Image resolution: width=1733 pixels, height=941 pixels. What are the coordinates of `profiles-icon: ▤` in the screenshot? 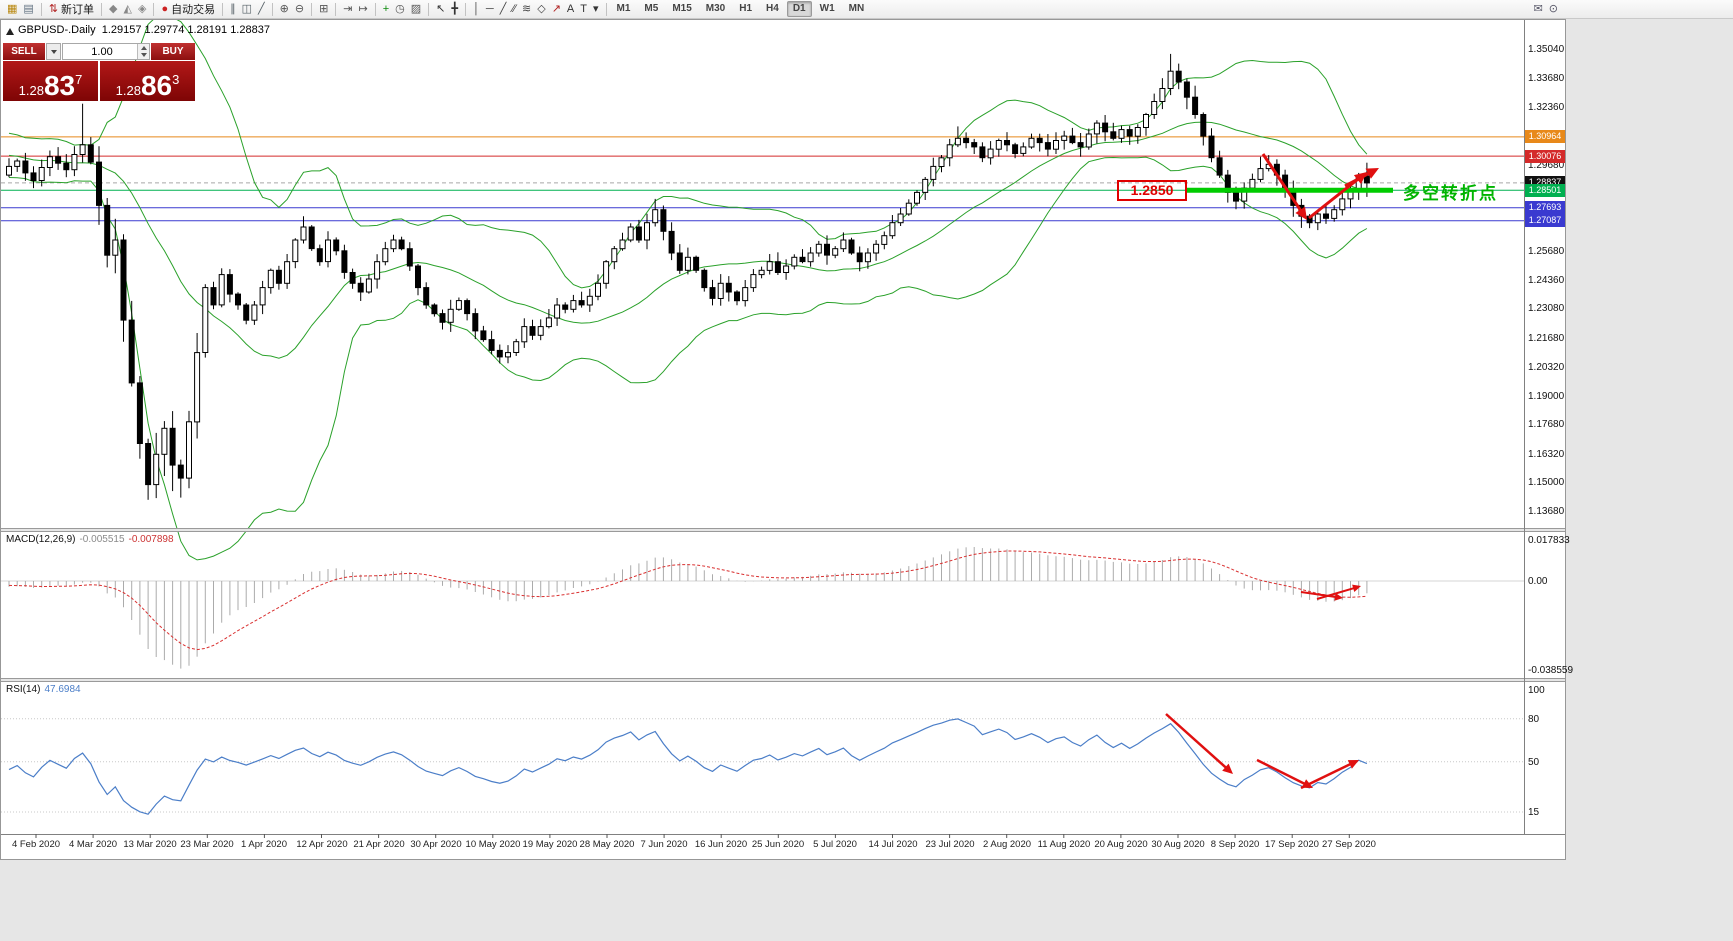 It's located at (28, 9).